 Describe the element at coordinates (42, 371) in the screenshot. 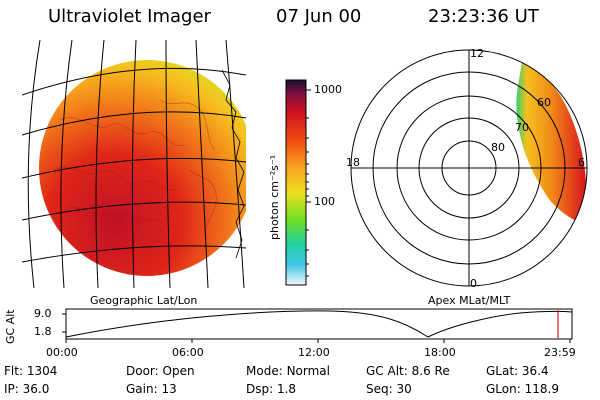

I see `footer-flt-val: 1304` at that location.